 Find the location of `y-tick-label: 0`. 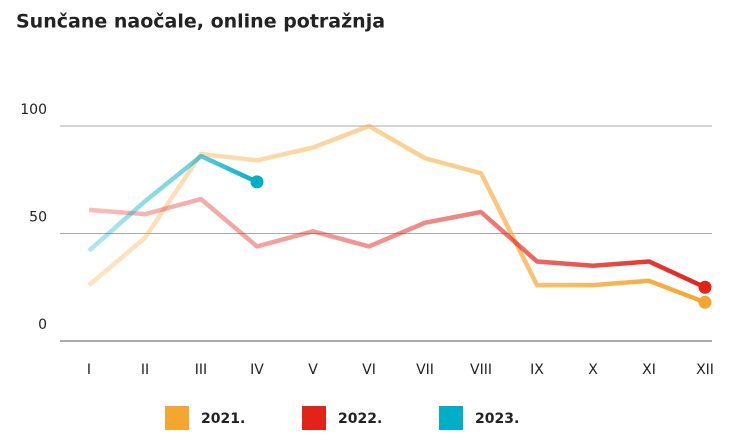

y-tick-label: 0 is located at coordinates (42, 325).